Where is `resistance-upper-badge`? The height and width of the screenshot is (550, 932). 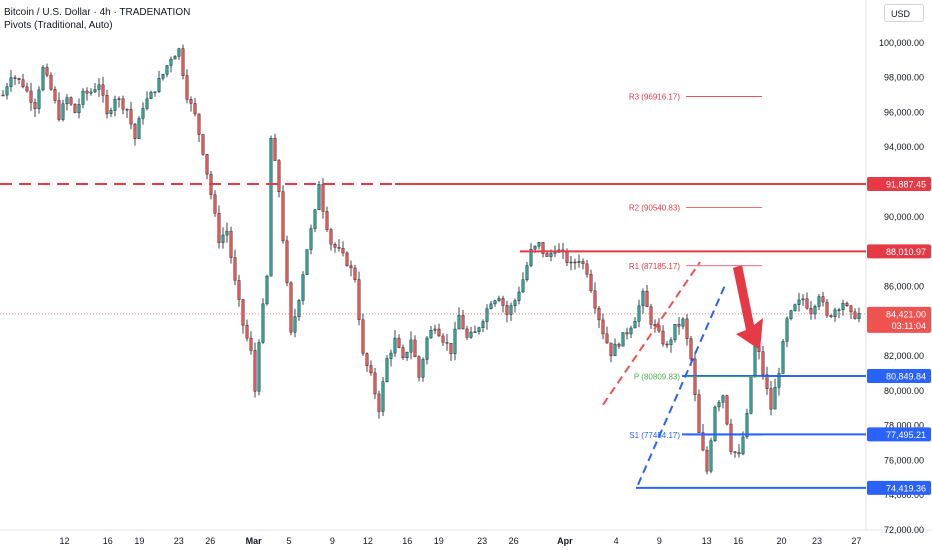 resistance-upper-badge is located at coordinates (899, 183).